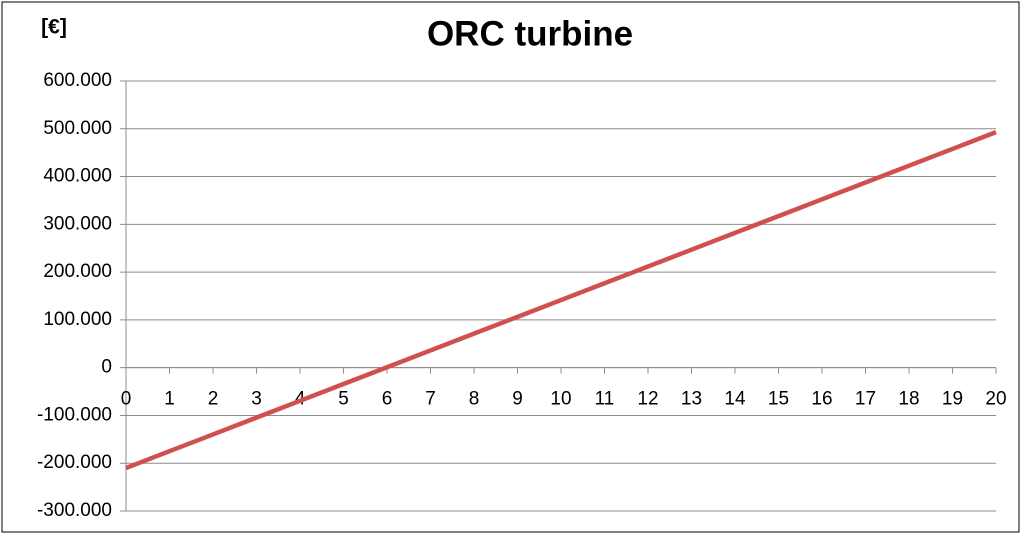 This screenshot has height=541, width=1024. I want to click on x-tick-label: 12, so click(647, 399).